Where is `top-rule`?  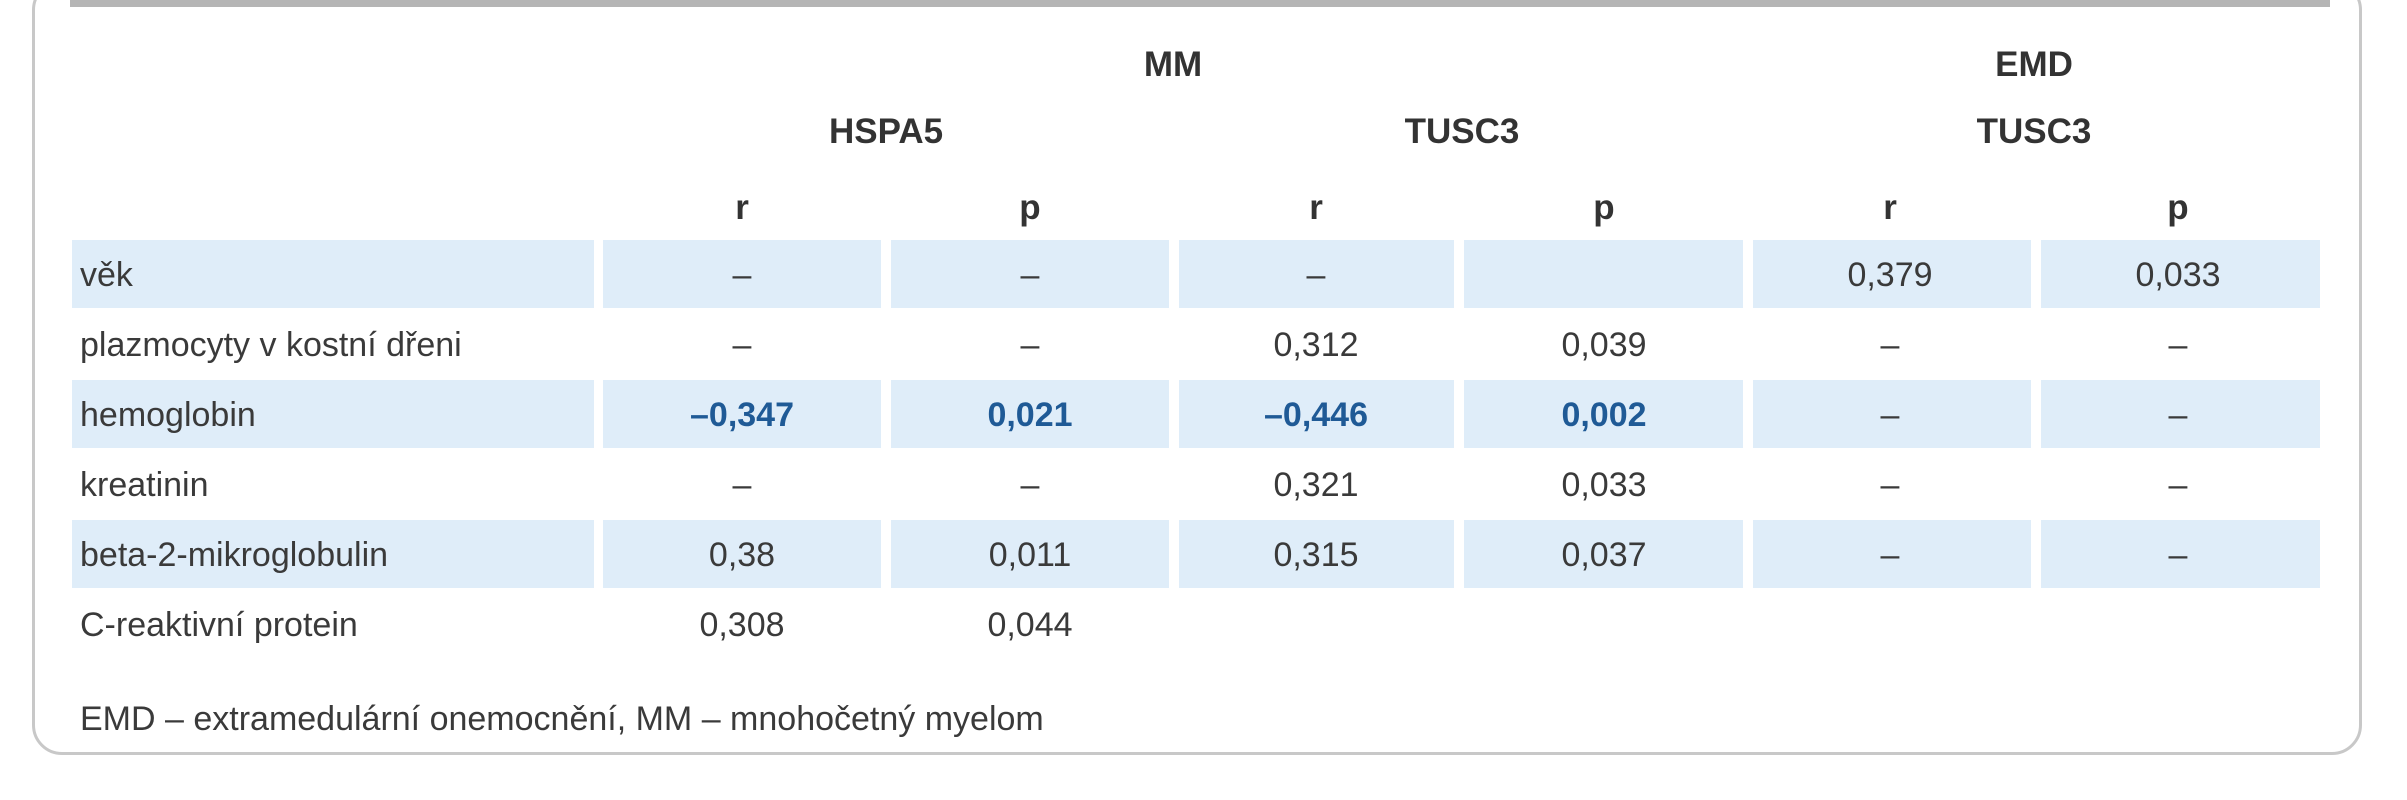
top-rule is located at coordinates (1200, 3).